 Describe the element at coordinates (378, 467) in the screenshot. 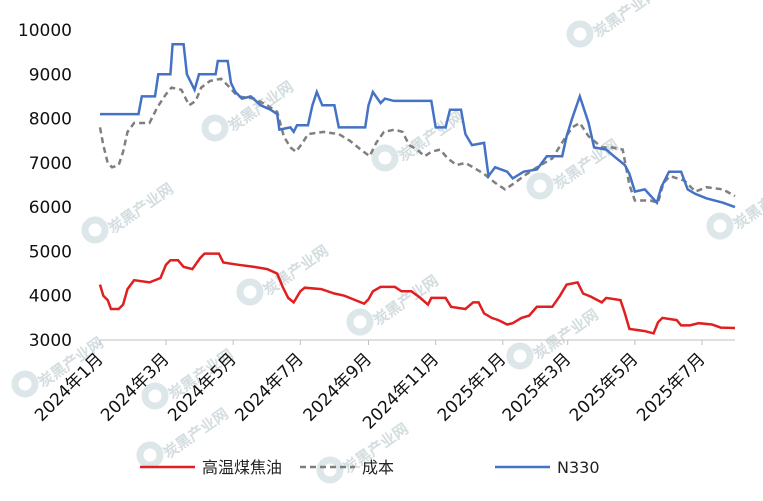

I see `legend-label: 成本` at that location.